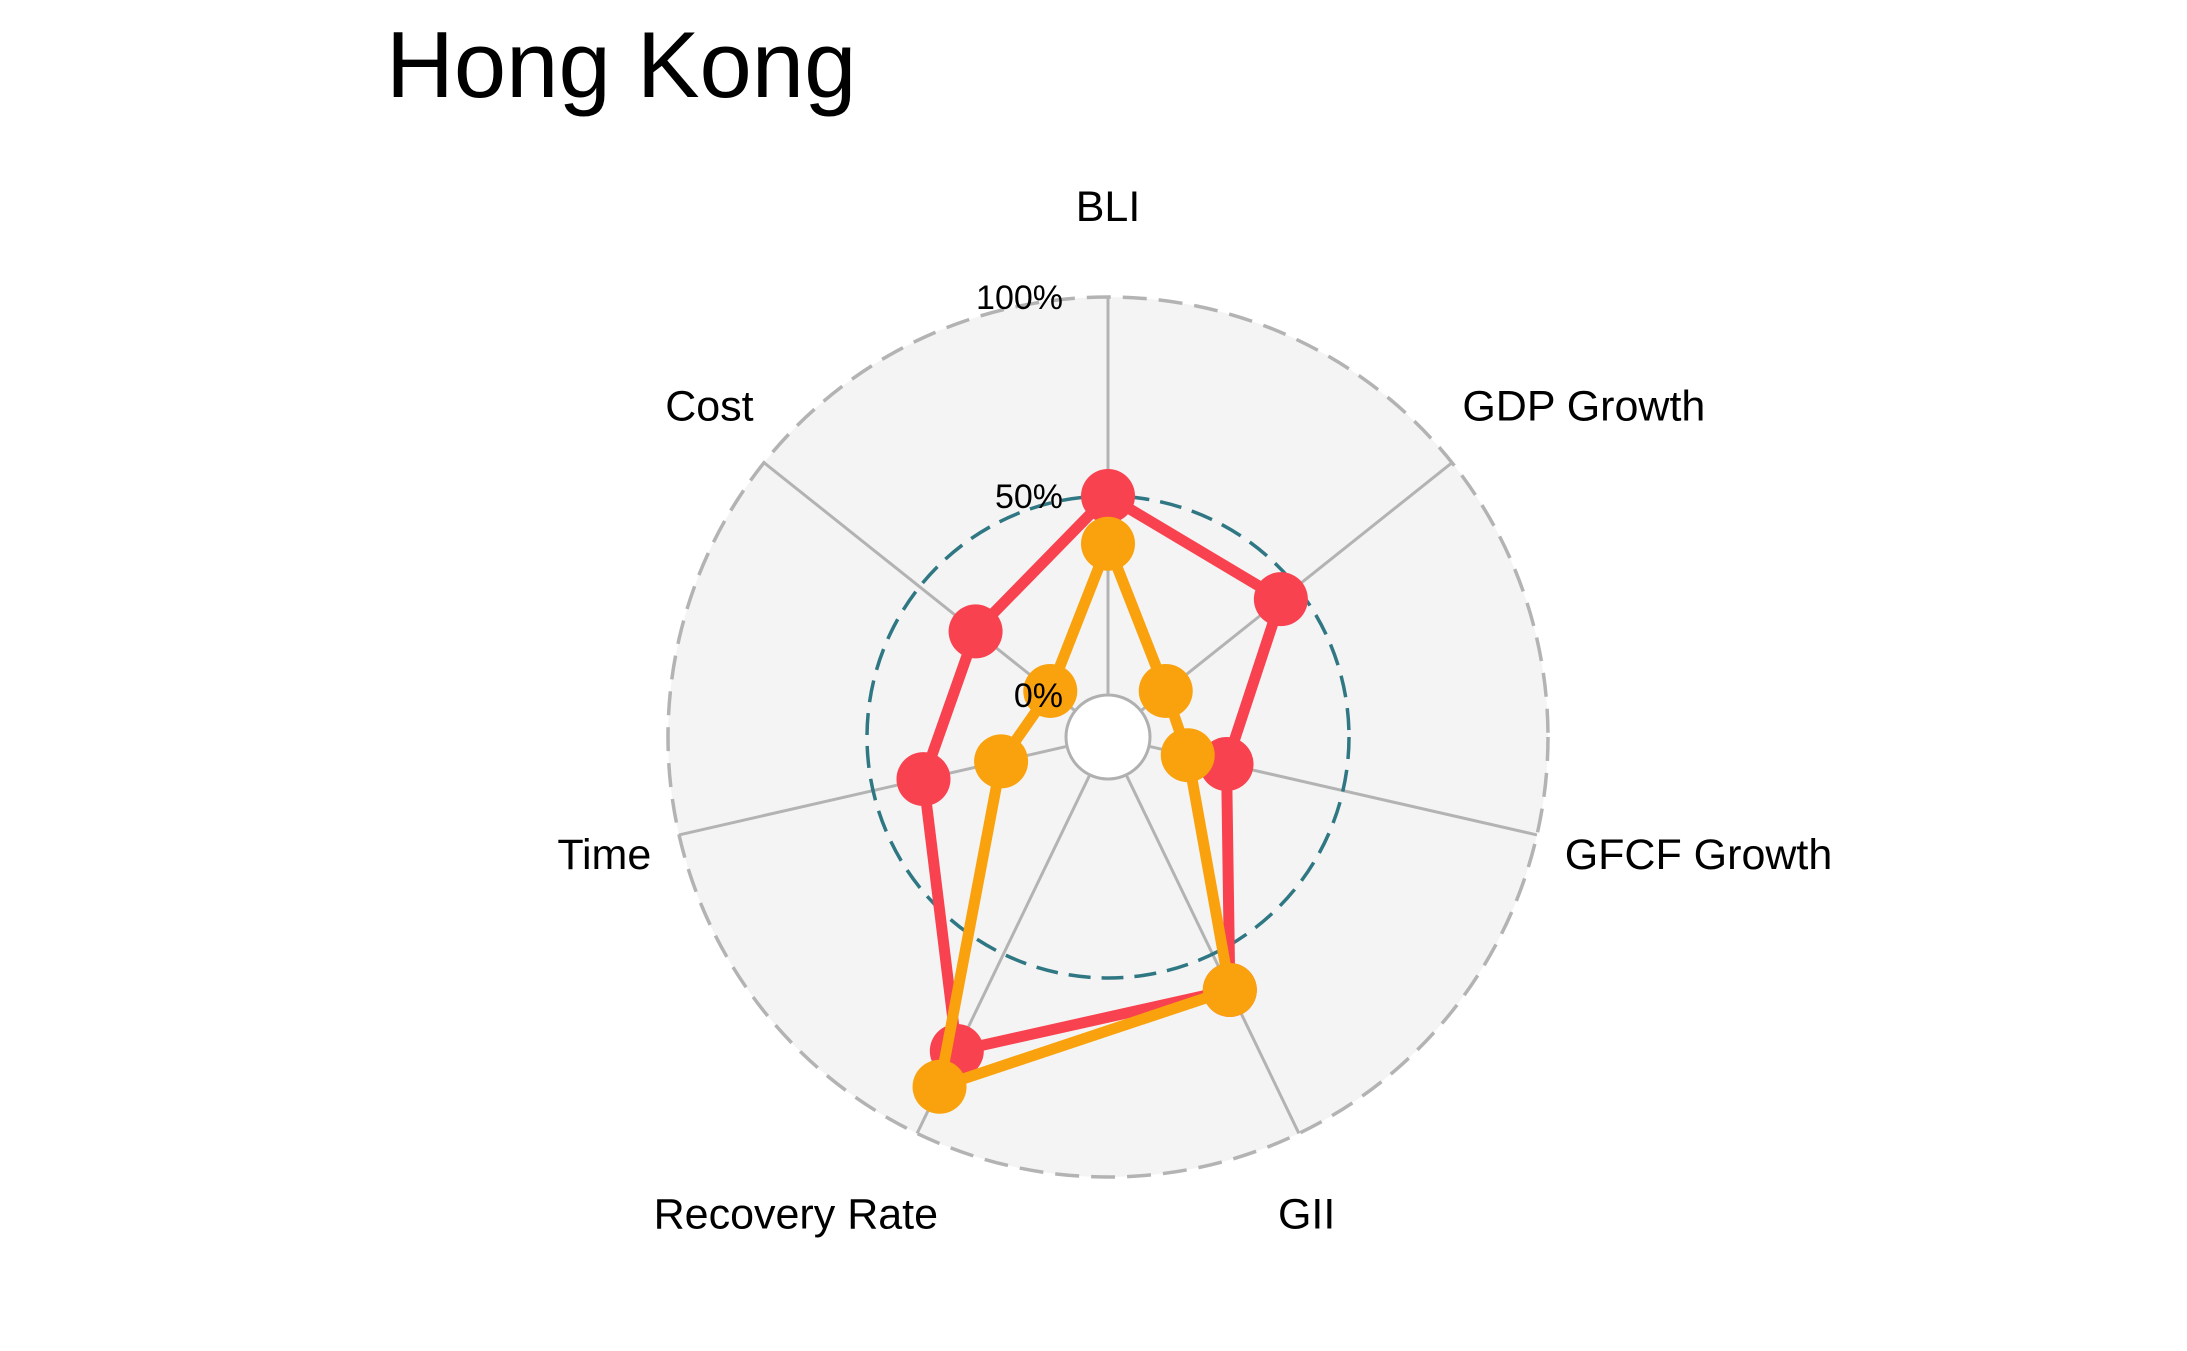 This screenshot has height=1351, width=2187. Describe the element at coordinates (1583, 407) in the screenshot. I see `axis-label-gdp-growth: GDP Growth` at that location.